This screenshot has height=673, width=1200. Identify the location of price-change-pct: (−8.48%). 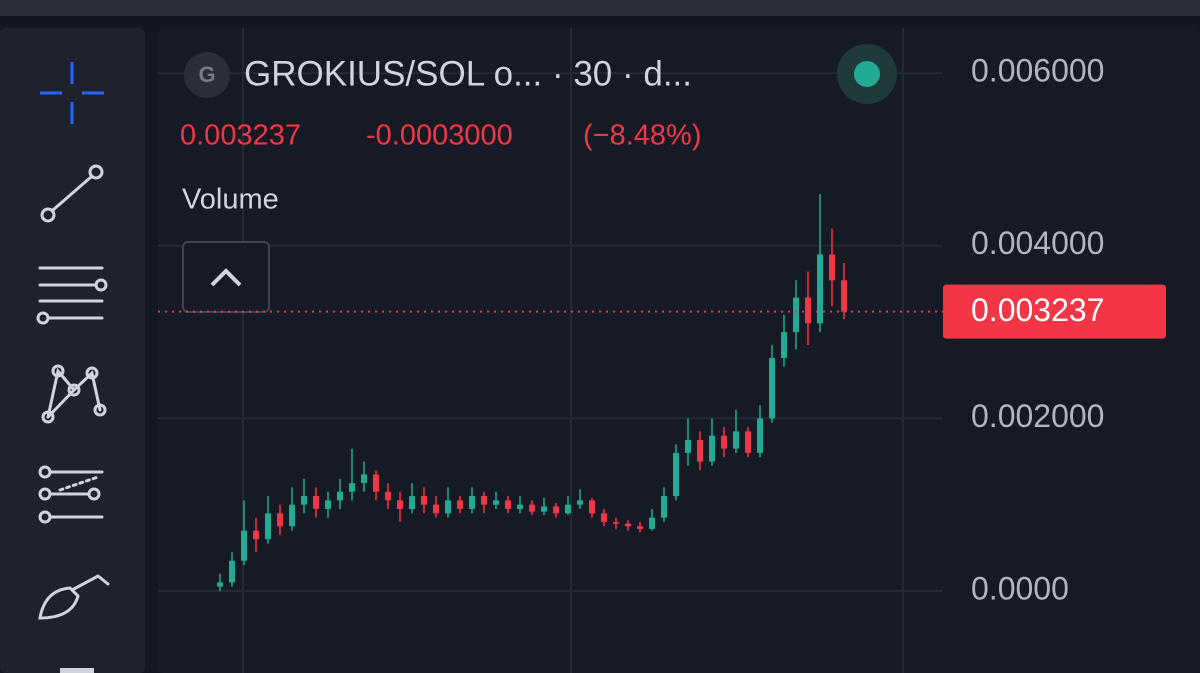
(642, 136).